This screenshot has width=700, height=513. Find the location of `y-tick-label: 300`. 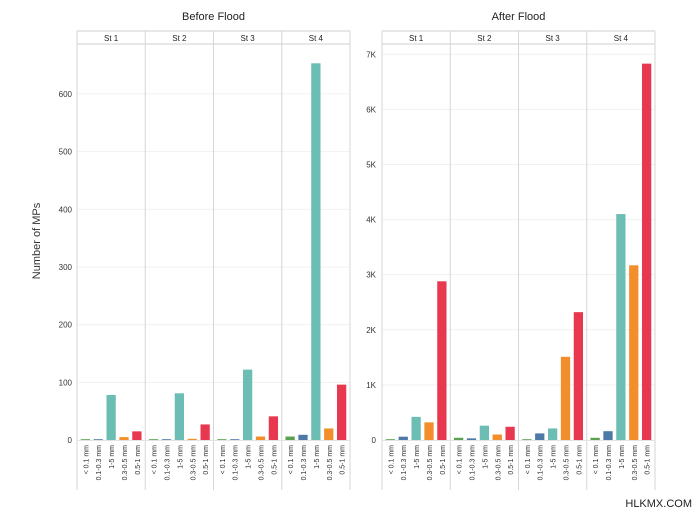

y-tick-label: 300 is located at coordinates (66, 267).